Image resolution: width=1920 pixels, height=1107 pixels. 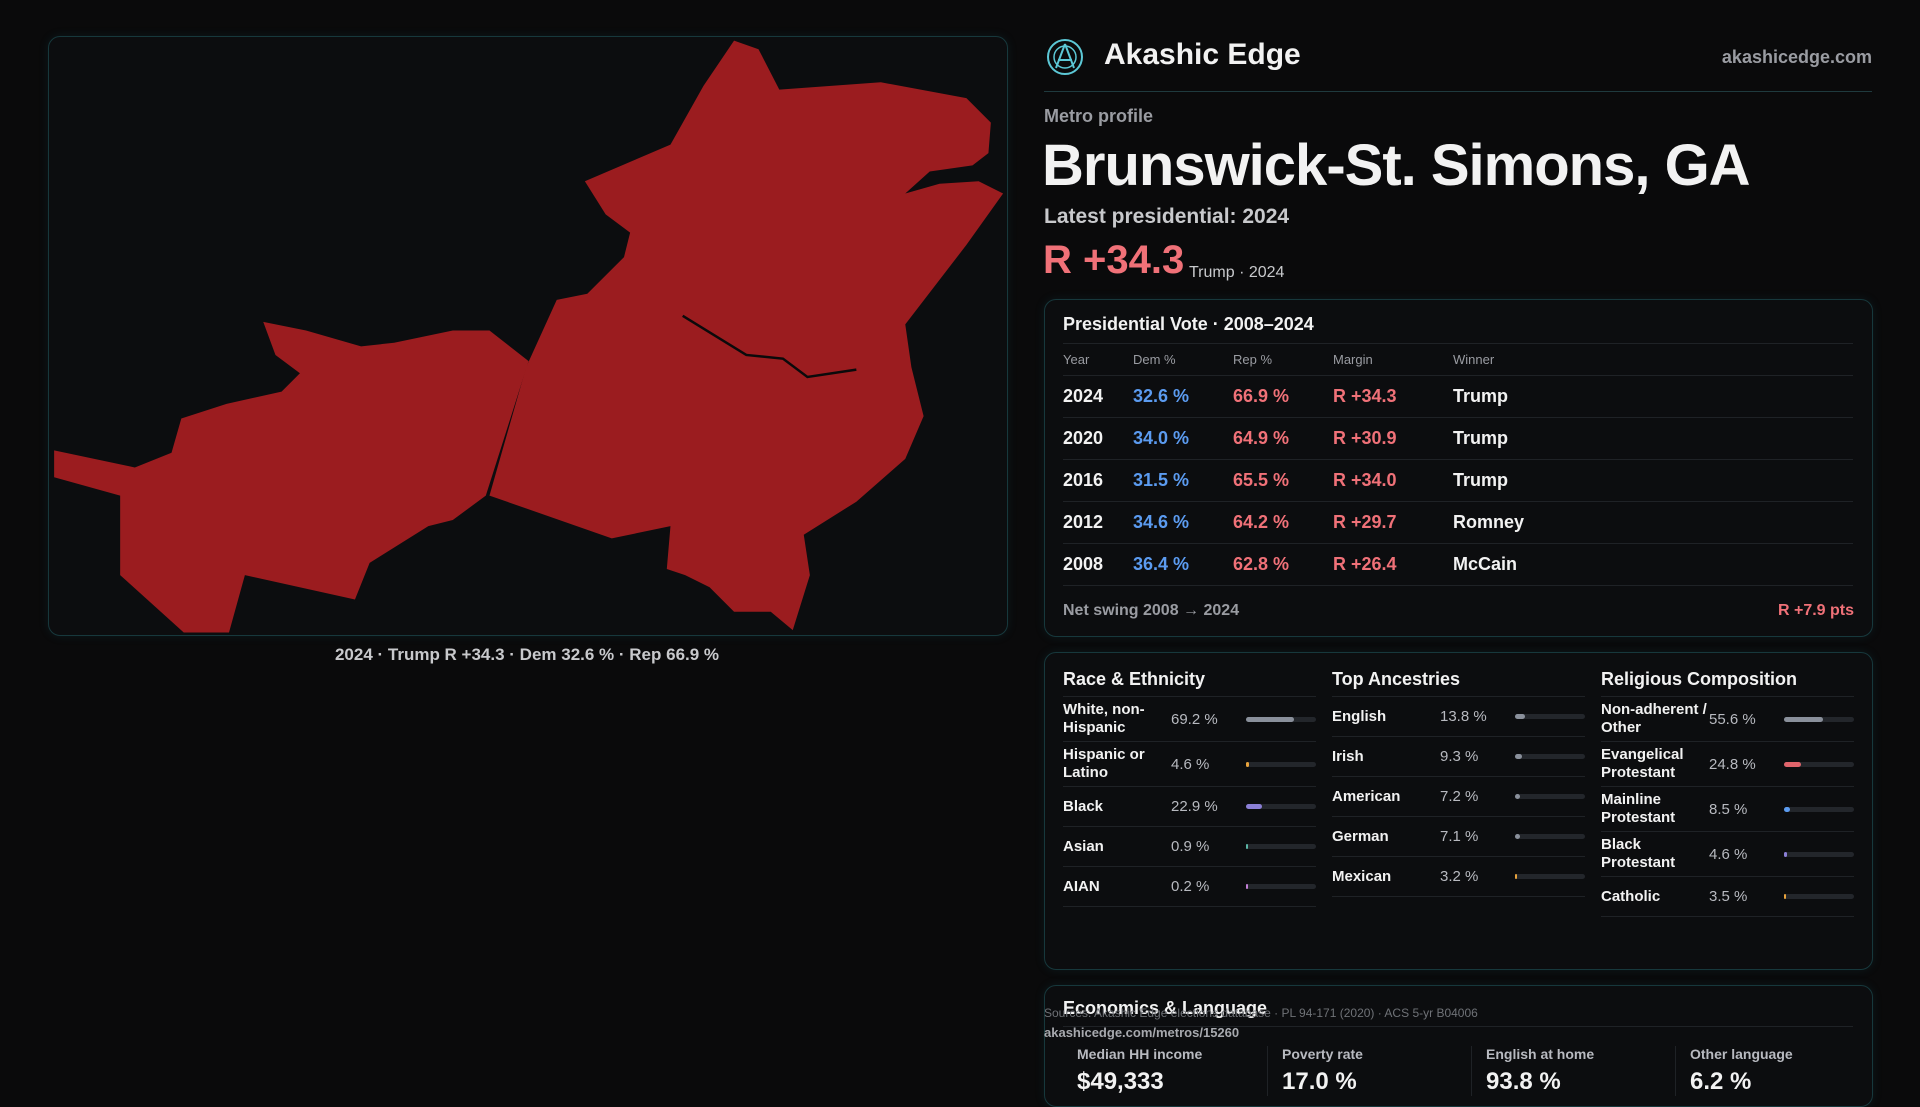 What do you see at coordinates (1083, 846) in the screenshot?
I see `item-label: Asian` at bounding box center [1083, 846].